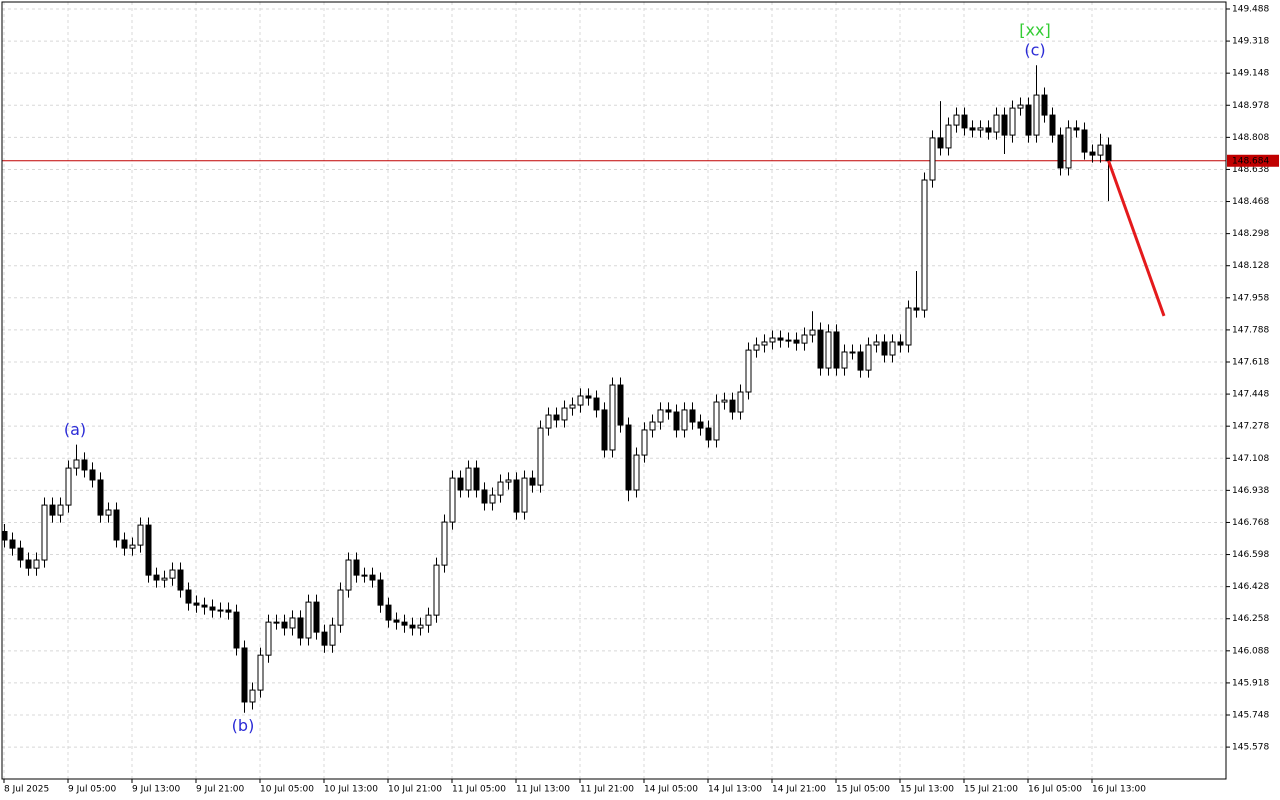 The width and height of the screenshot is (1280, 800). What do you see at coordinates (351, 790) in the screenshot?
I see `x-tick-label: 10 Jul 13:00` at bounding box center [351, 790].